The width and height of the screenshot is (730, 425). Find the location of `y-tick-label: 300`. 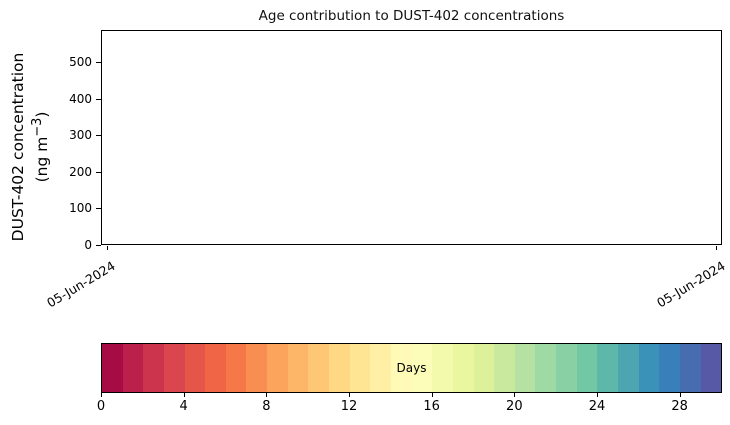

y-tick-label: 300 is located at coordinates (80, 135).